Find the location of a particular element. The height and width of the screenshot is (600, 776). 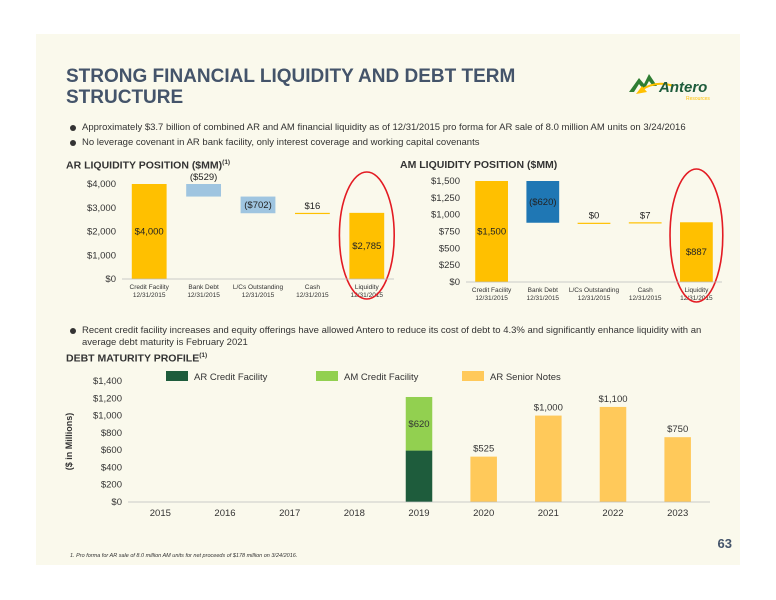

data-label: $1,500 is located at coordinates (491, 232).